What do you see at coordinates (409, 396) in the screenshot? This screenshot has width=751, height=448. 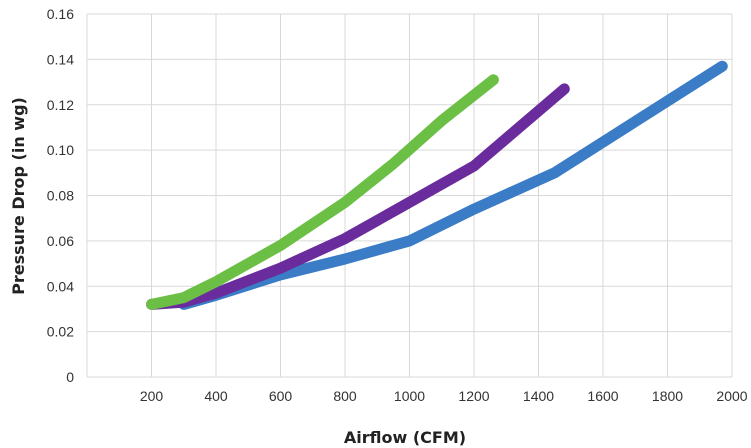 I see `x-tick-label: 1000` at bounding box center [409, 396].